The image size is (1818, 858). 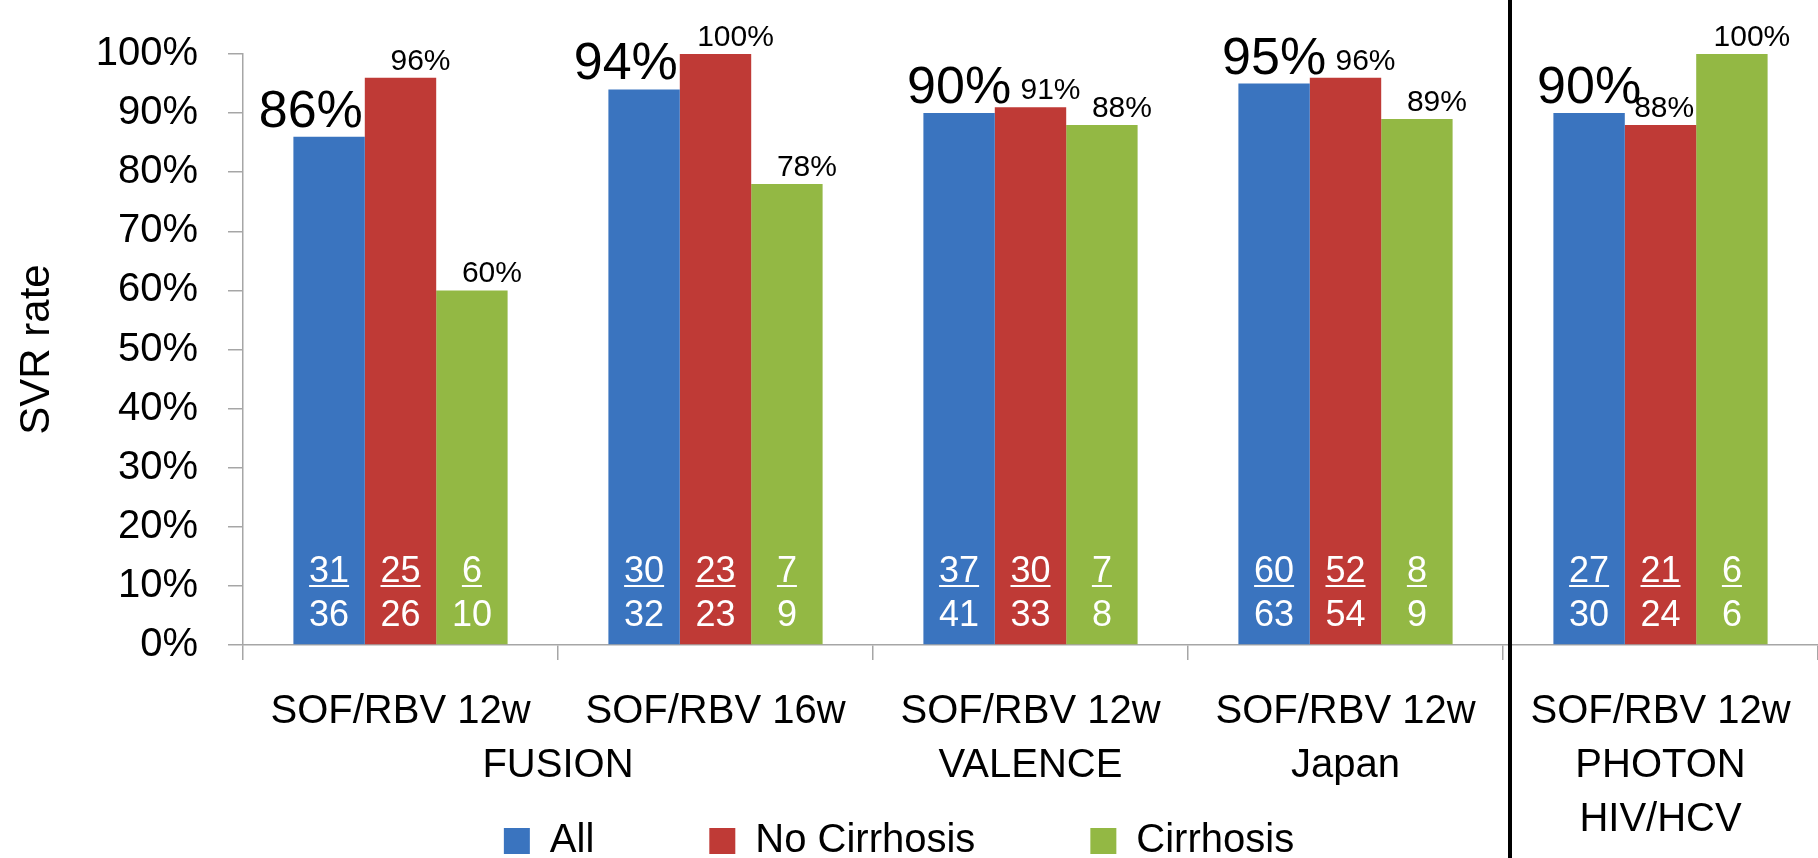 What do you see at coordinates (715, 709) in the screenshot?
I see `x-tick-label: SOF/RBV 16w` at bounding box center [715, 709].